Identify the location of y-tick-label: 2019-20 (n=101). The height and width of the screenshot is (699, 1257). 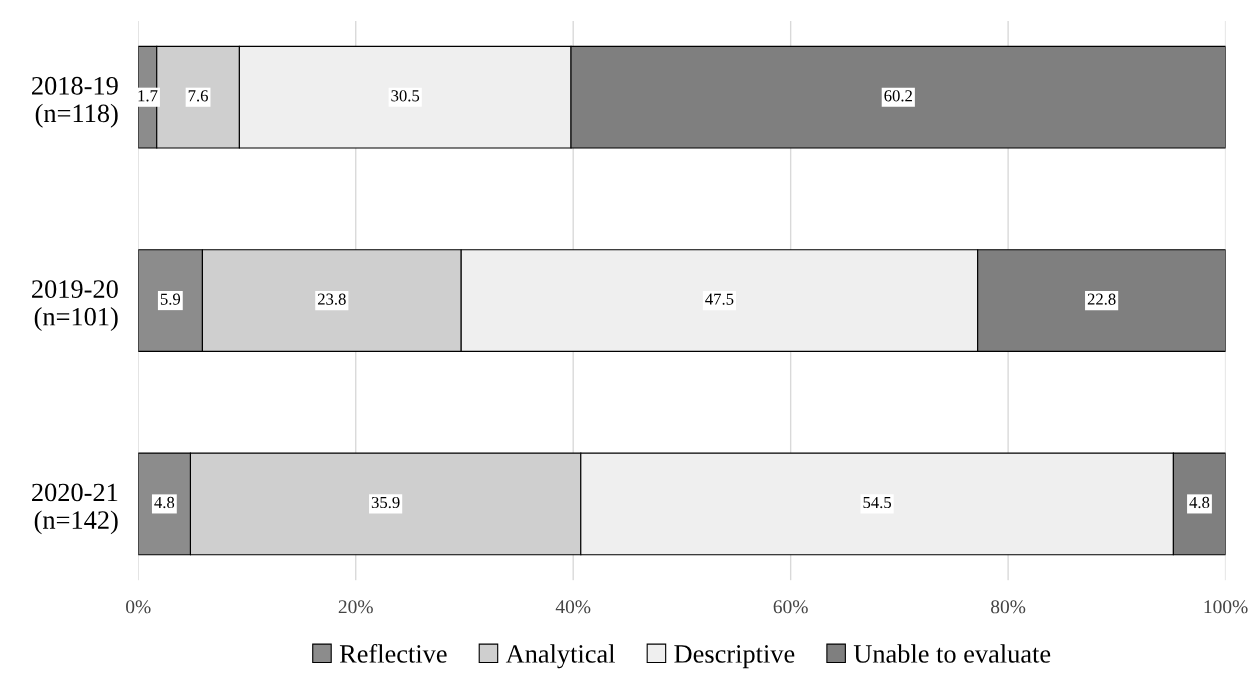
(75, 305).